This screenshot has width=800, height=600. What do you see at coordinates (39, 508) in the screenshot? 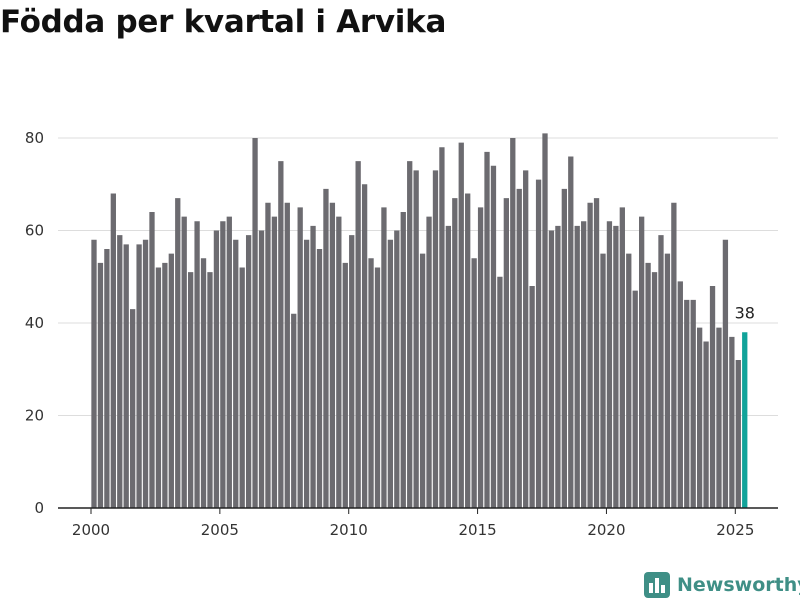
I see `y-tick-label: 0` at bounding box center [39, 508].